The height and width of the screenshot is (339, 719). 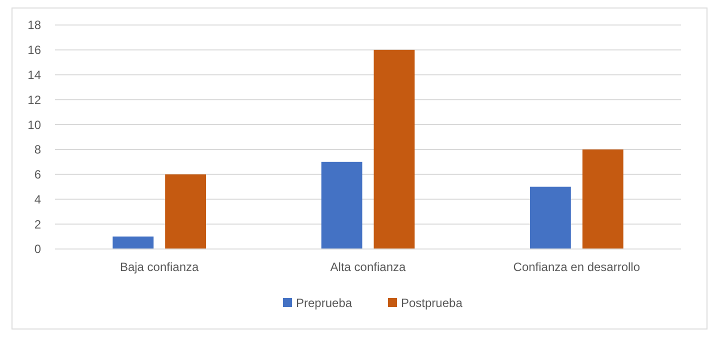 What do you see at coordinates (38, 249) in the screenshot?
I see `y-tick-label: 0` at bounding box center [38, 249].